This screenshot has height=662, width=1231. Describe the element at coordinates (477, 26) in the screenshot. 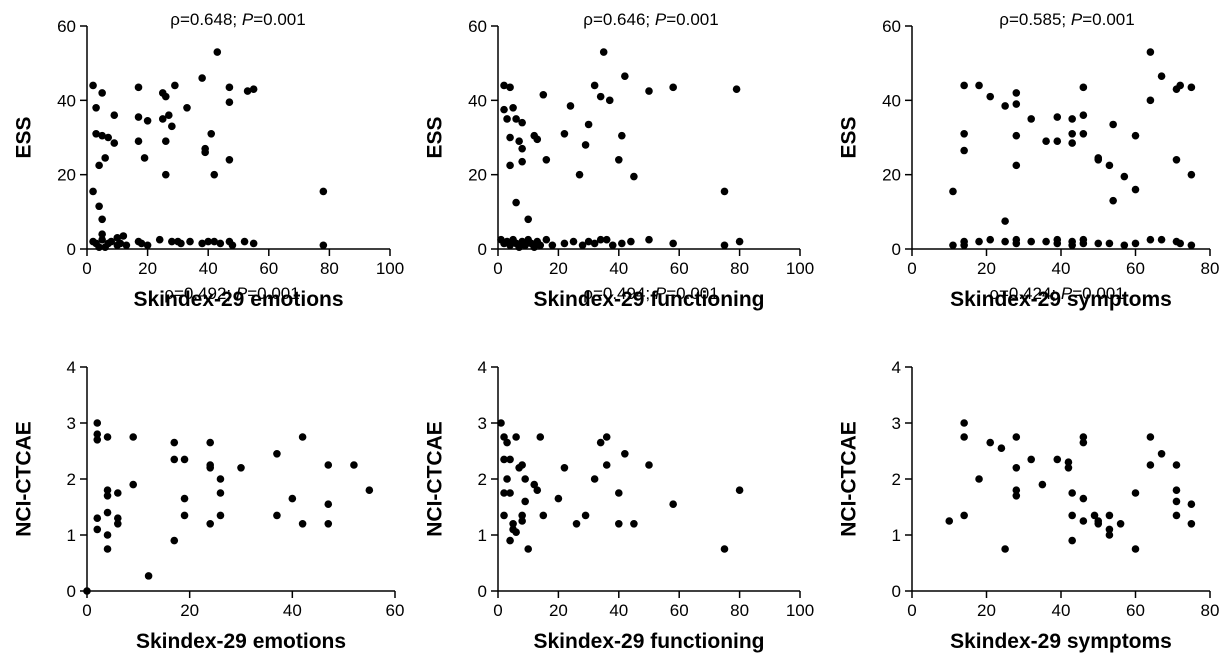

I see `y-tick-label: 60` at that location.